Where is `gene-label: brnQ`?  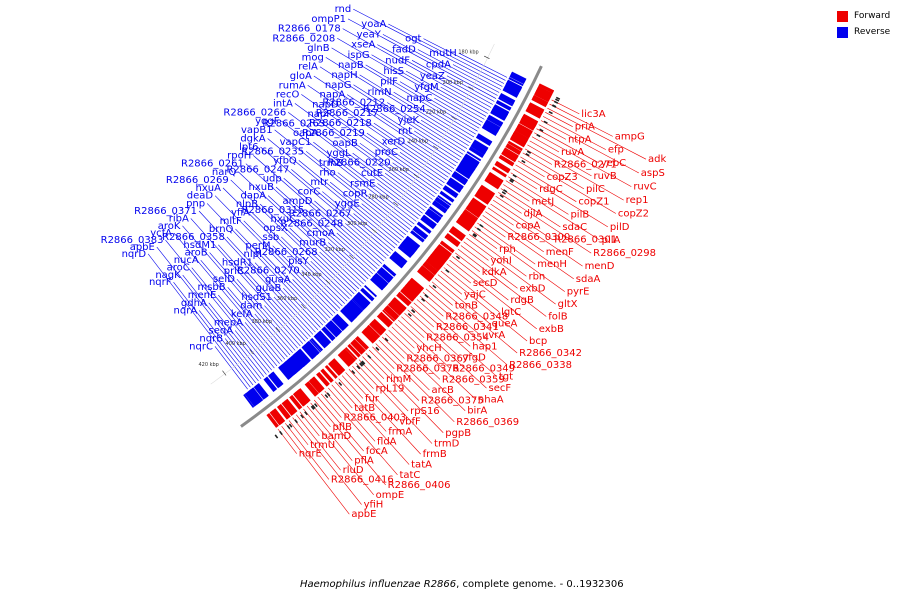 gene-label: brnQ is located at coordinates (221, 229).